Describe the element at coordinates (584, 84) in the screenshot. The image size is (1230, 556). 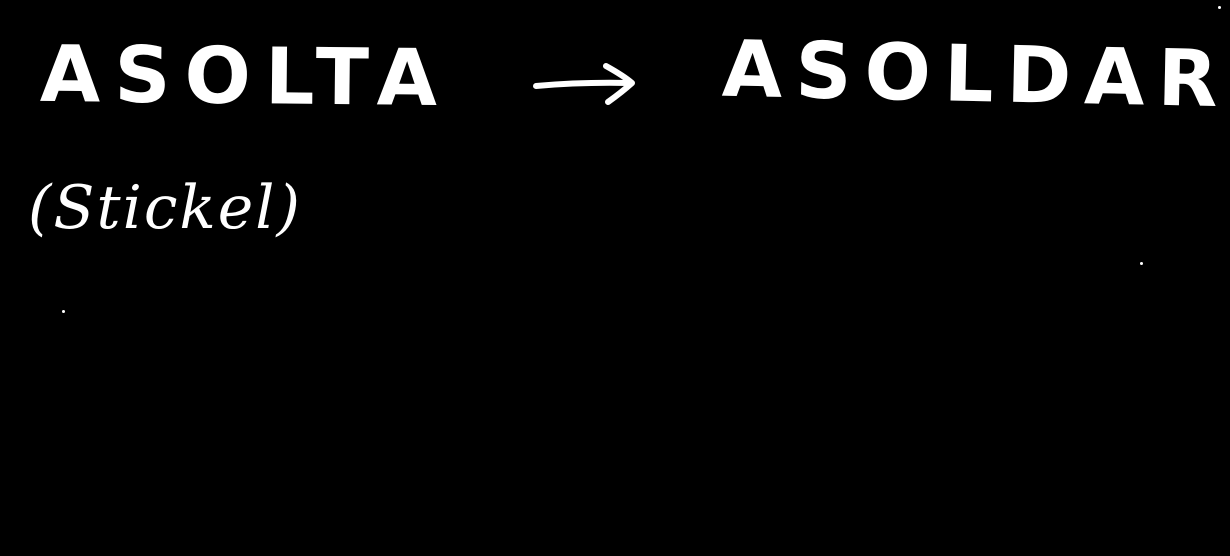
I see `right-arrow-icon` at that location.